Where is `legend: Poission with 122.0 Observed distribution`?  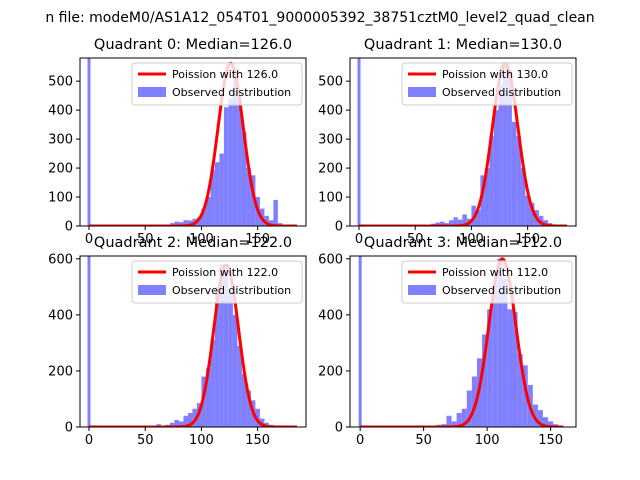
legend: Poission with 122.0 Observed distribution is located at coordinates (217, 282).